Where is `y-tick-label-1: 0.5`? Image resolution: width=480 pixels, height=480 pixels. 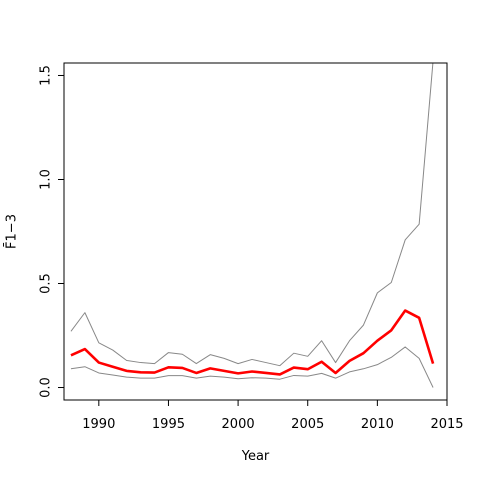 y-tick-label-1: 0.5 is located at coordinates (46, 283).